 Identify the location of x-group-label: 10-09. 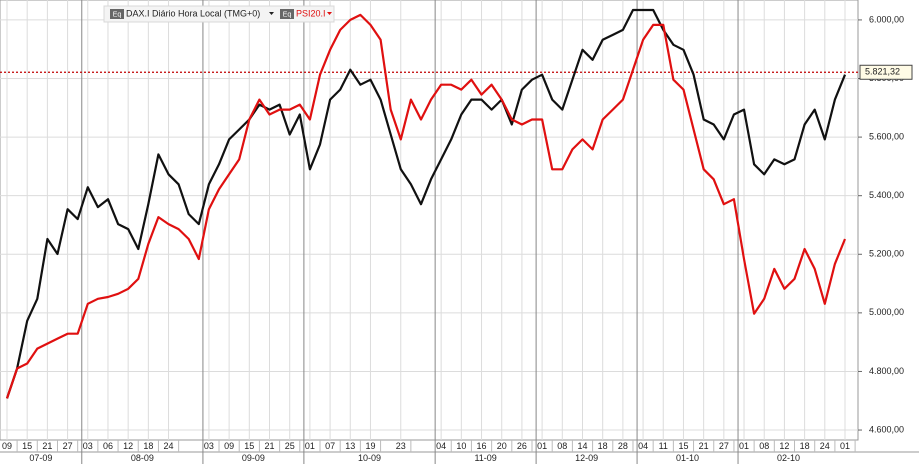
(369, 458).